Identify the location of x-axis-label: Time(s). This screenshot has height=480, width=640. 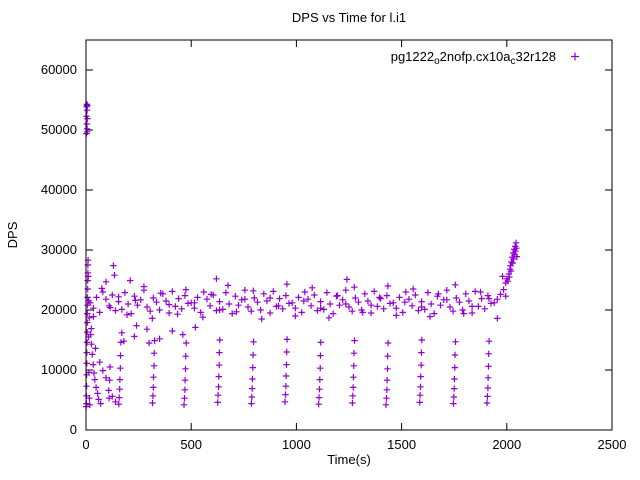
(349, 459).